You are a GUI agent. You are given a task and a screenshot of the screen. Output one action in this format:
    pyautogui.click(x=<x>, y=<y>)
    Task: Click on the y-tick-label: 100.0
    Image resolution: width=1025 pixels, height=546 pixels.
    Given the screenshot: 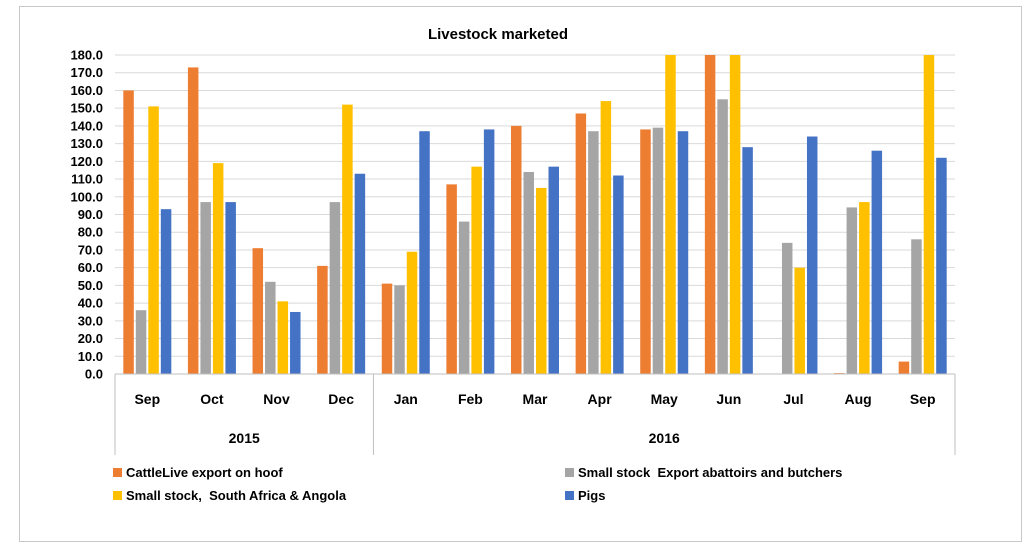 What is the action you would take?
    pyautogui.click(x=86, y=196)
    